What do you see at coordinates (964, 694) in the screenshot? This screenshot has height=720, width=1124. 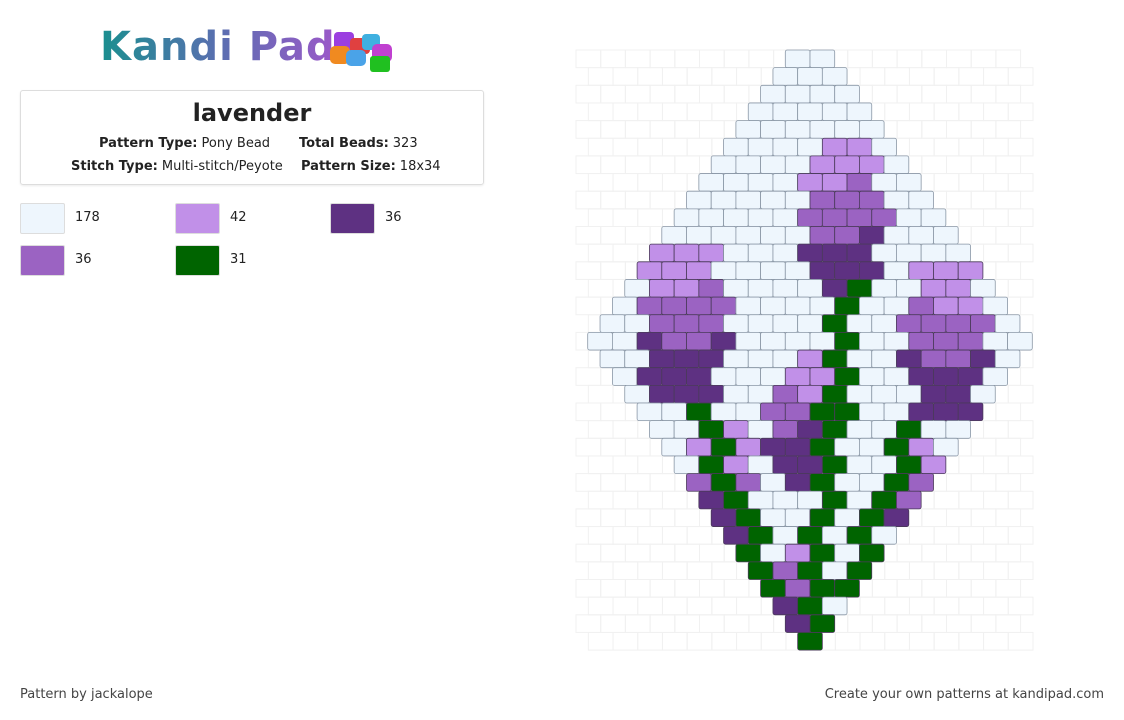 I see `promo-link: Create your own patterns at kandipad.com` at bounding box center [964, 694].